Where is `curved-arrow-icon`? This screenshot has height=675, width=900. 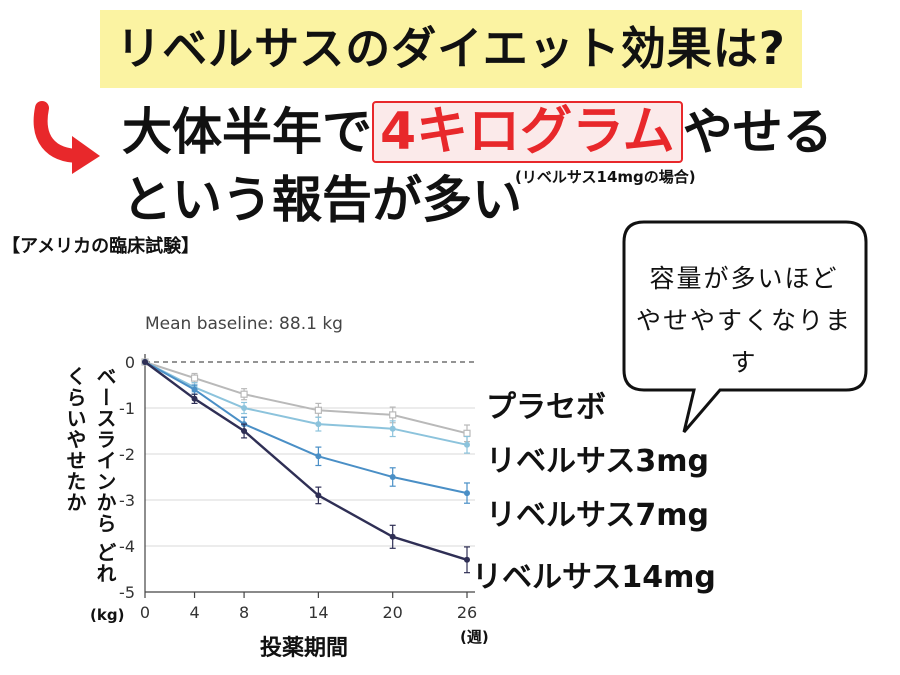
curved-arrow-icon is located at coordinates (66, 137).